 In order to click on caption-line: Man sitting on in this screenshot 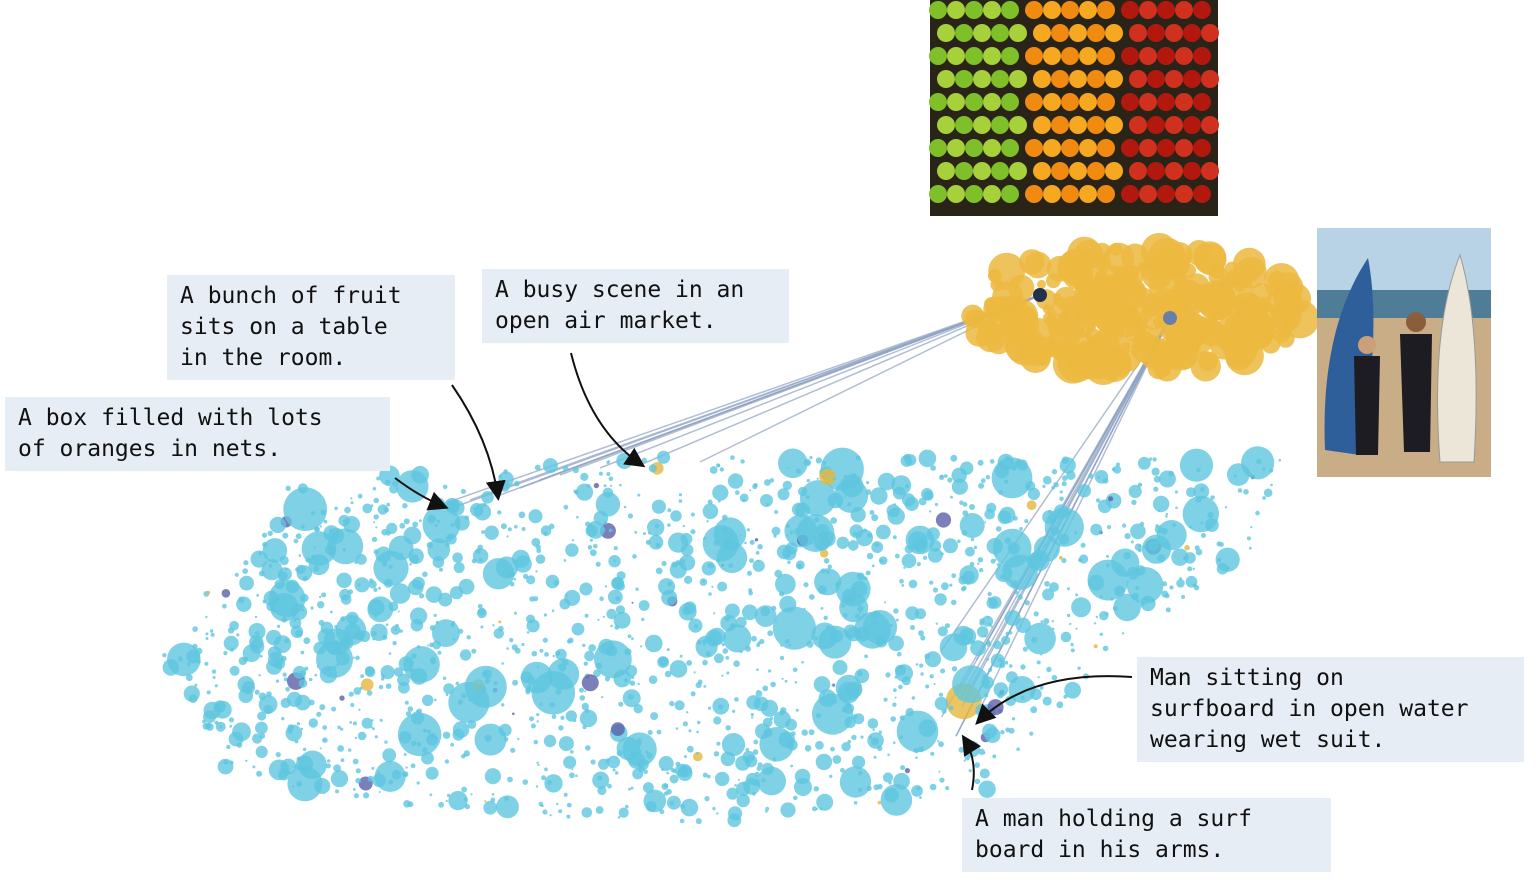, I will do `click(1247, 678)`.